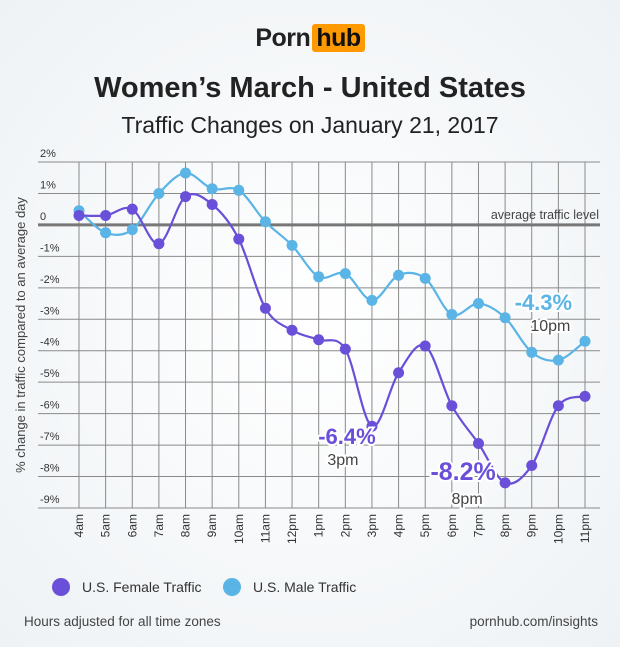  Describe the element at coordinates (478, 525) in the screenshot. I see `x-tick-label: 7pm` at that location.